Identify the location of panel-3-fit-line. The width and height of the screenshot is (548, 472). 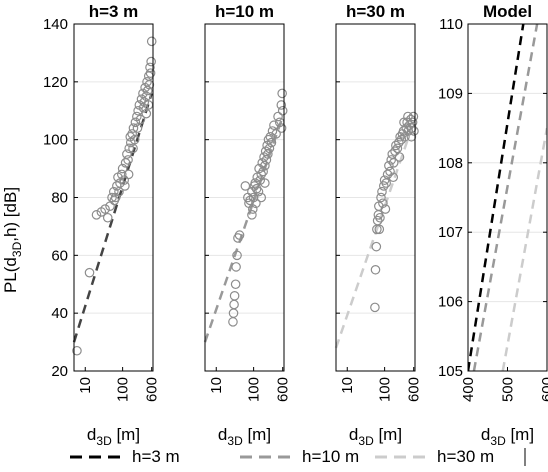
(374, 235).